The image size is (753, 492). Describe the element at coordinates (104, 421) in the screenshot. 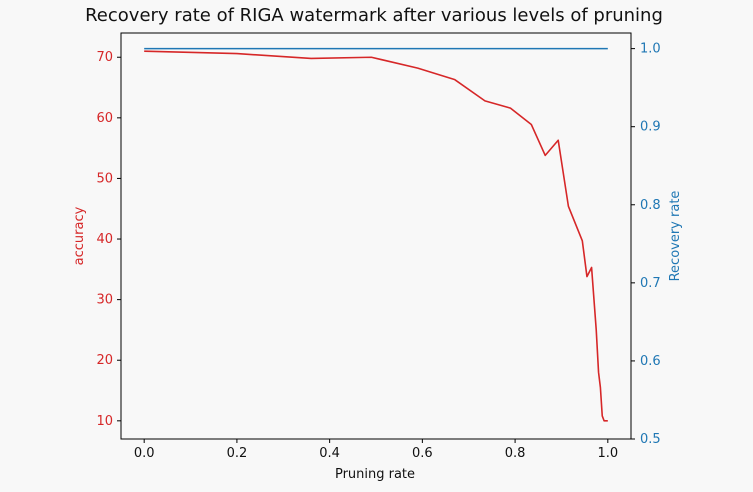

I see `left-y-tick-label: 10` at that location.